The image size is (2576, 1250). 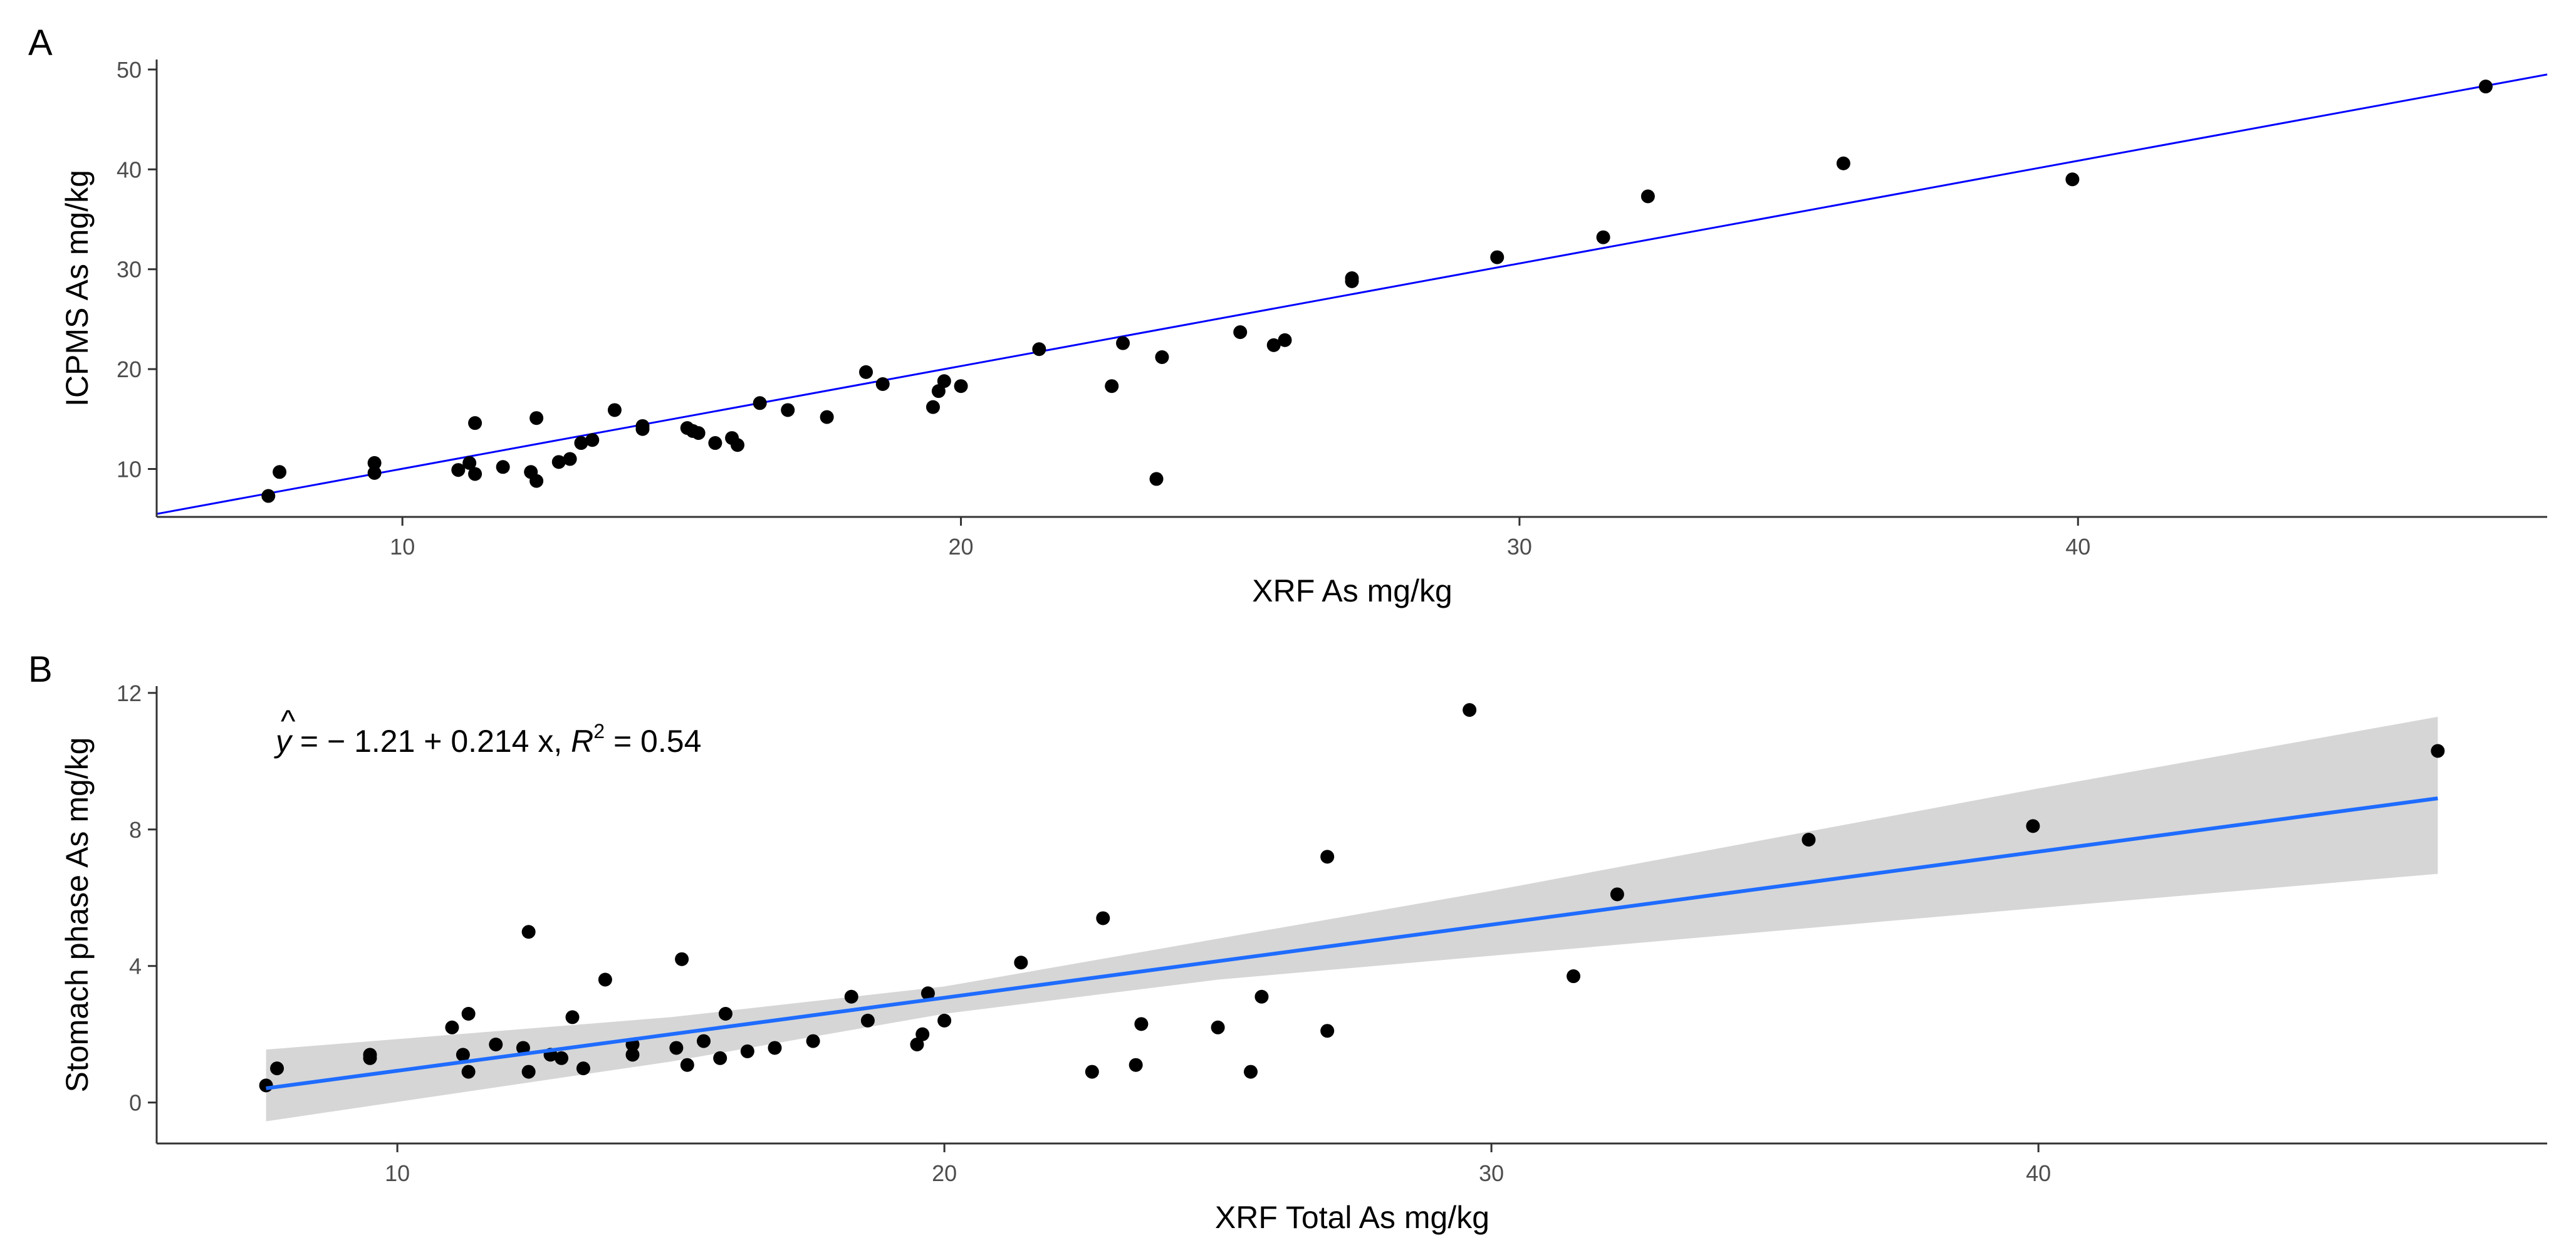 What do you see at coordinates (402, 547) in the screenshot?
I see `panel-a-x-tick-label: 10` at bounding box center [402, 547].